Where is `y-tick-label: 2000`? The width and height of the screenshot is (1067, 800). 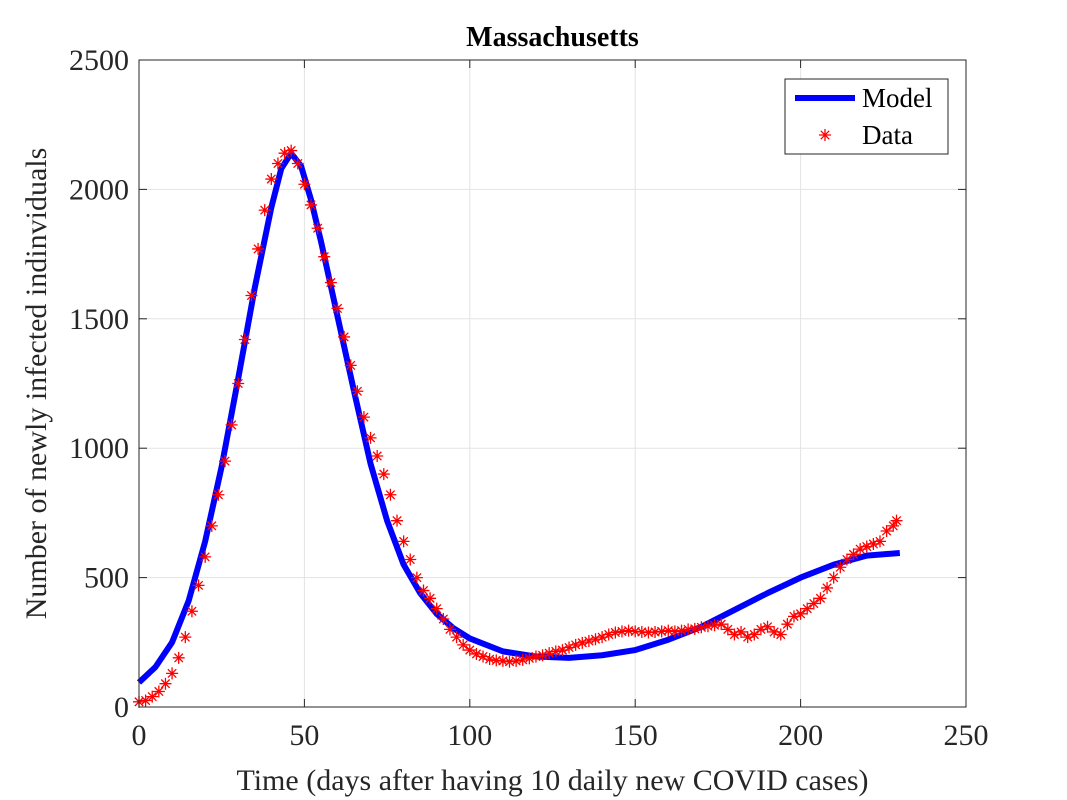
y-tick-label: 2000 is located at coordinates (99, 189).